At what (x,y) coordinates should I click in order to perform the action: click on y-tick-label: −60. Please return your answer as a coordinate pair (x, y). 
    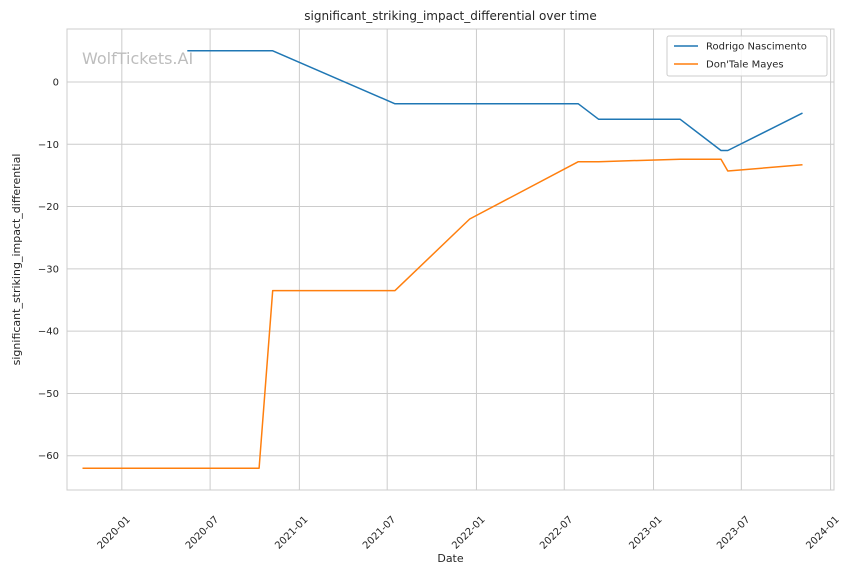
    Looking at the image, I should click on (48, 456).